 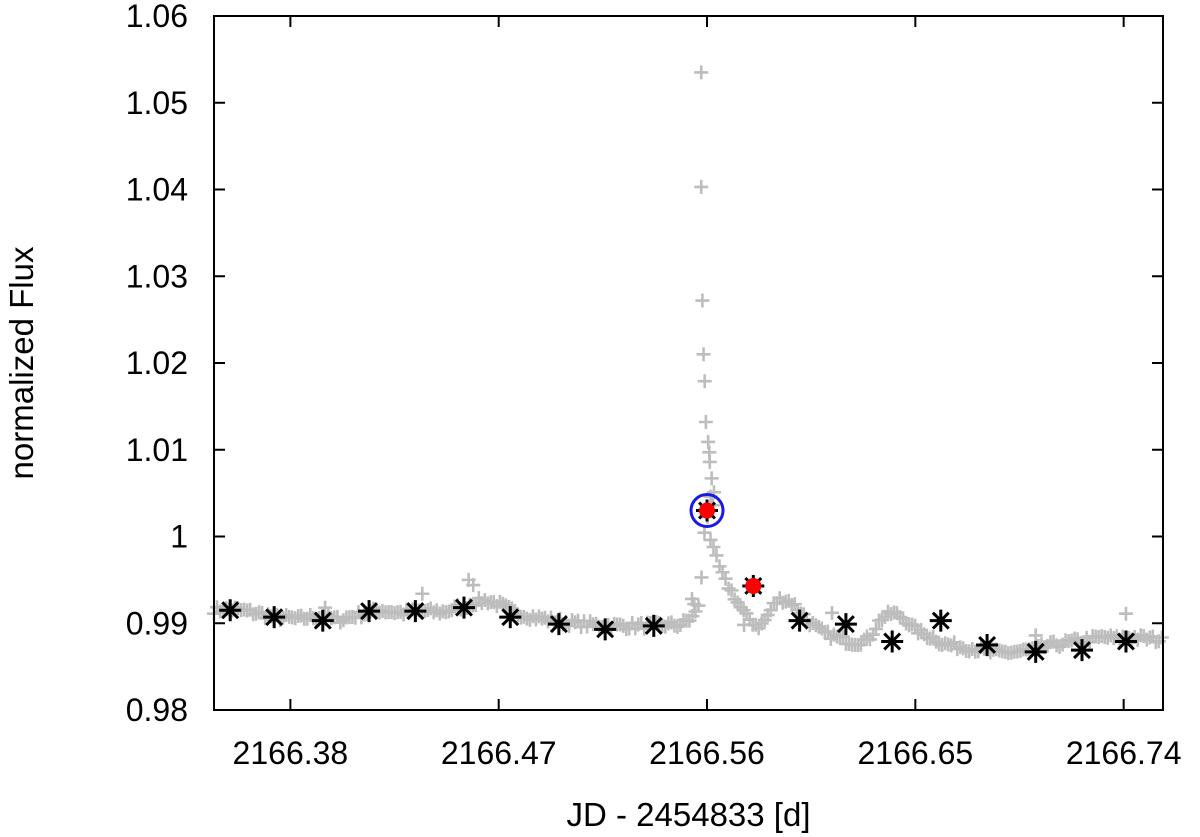 I want to click on x-axis-label: JD - 2454833 [d], so click(x=689, y=814).